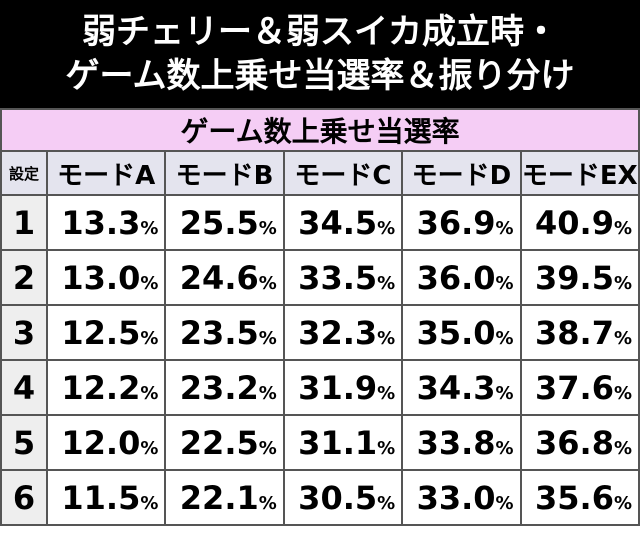  Describe the element at coordinates (219, 332) in the screenshot. I see `number: 23.5` at that location.